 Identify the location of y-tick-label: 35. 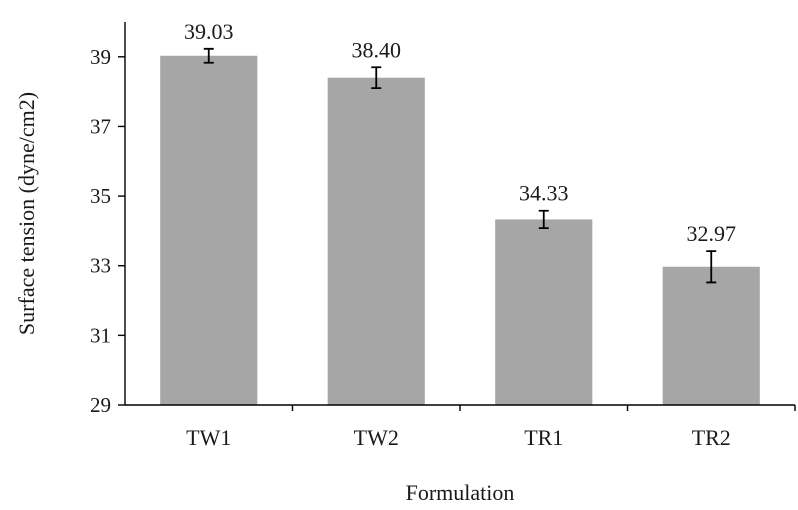
(100, 196).